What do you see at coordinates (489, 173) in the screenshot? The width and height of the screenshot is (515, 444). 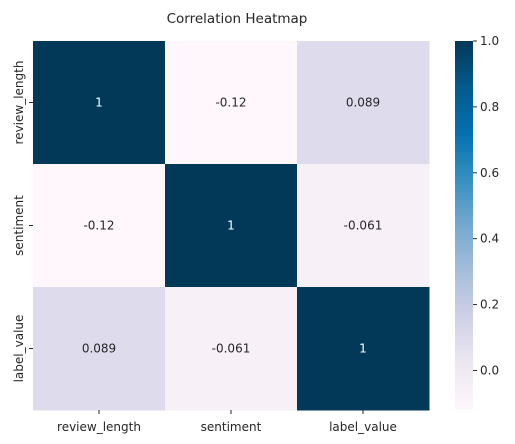 I see `colorbar-tick-label: 0.6` at bounding box center [489, 173].